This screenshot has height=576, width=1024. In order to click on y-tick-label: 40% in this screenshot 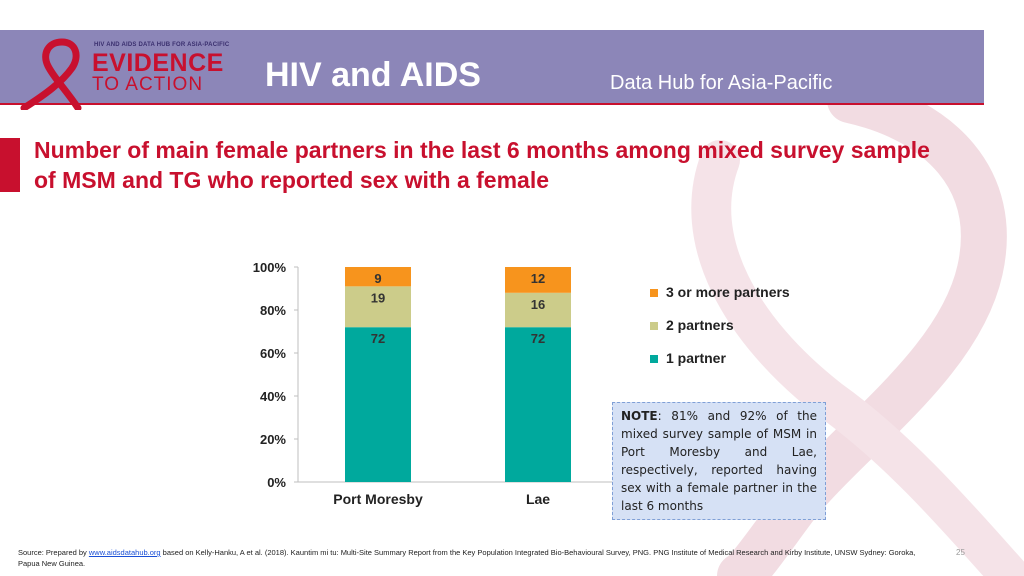, I will do `click(273, 396)`.